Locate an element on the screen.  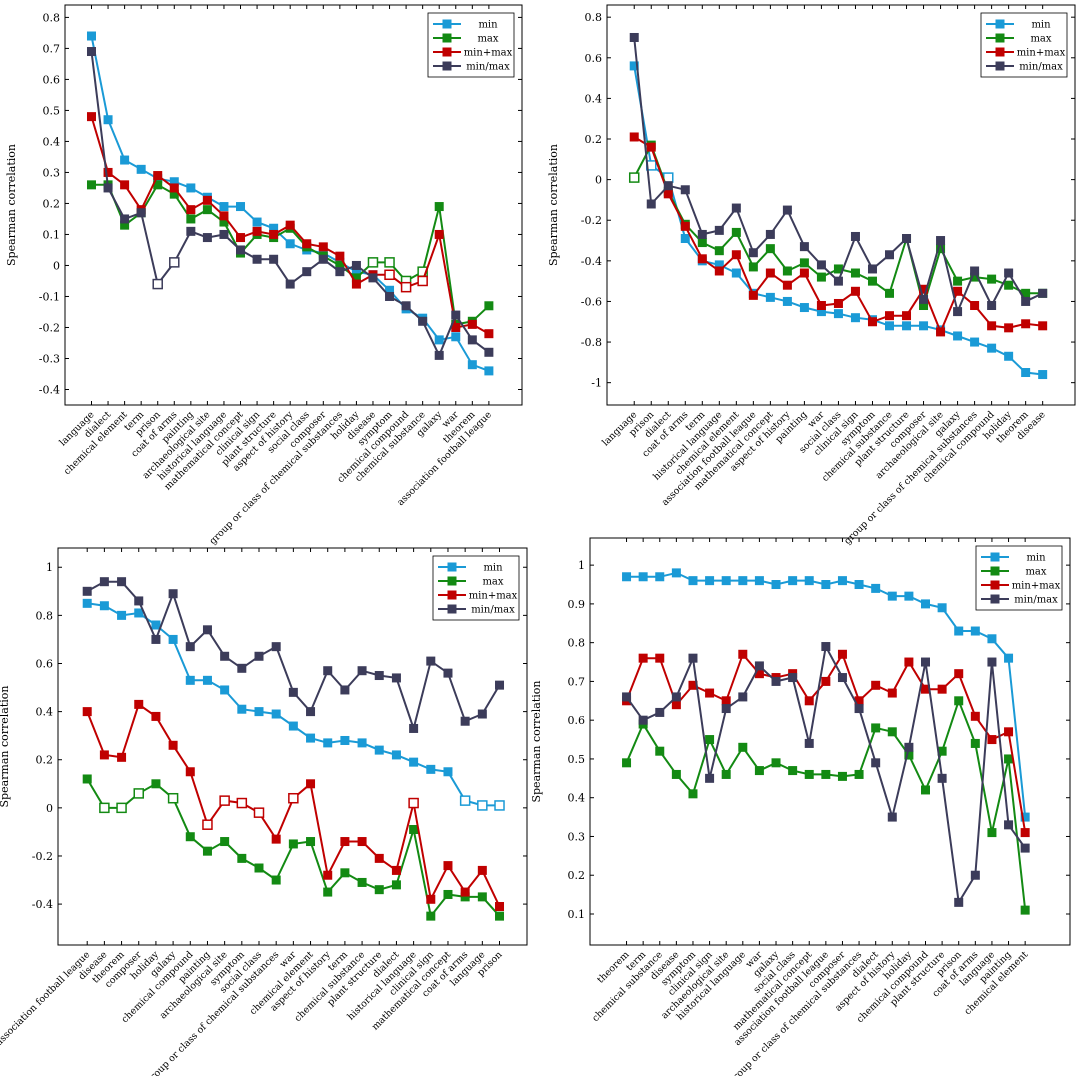
y-tick-label: 1 is located at coordinates (581, 565).